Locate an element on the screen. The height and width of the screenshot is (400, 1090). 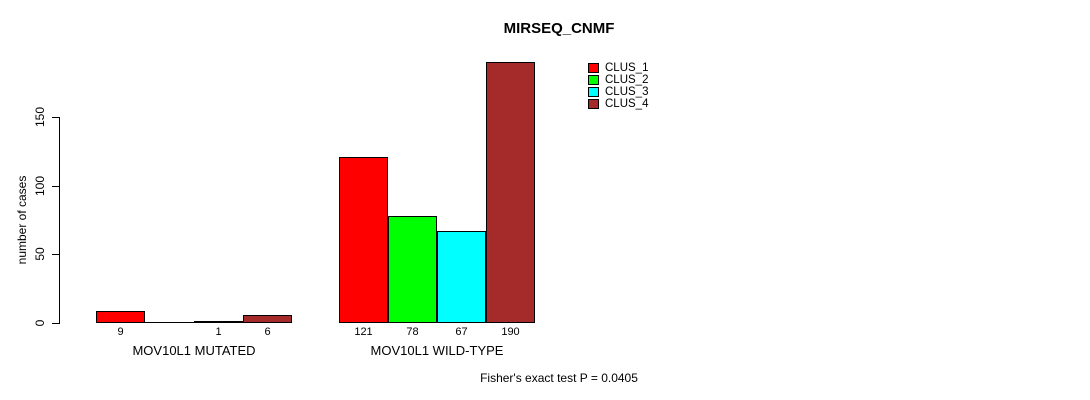
legend-item: CLUS_2 is located at coordinates (618, 80).